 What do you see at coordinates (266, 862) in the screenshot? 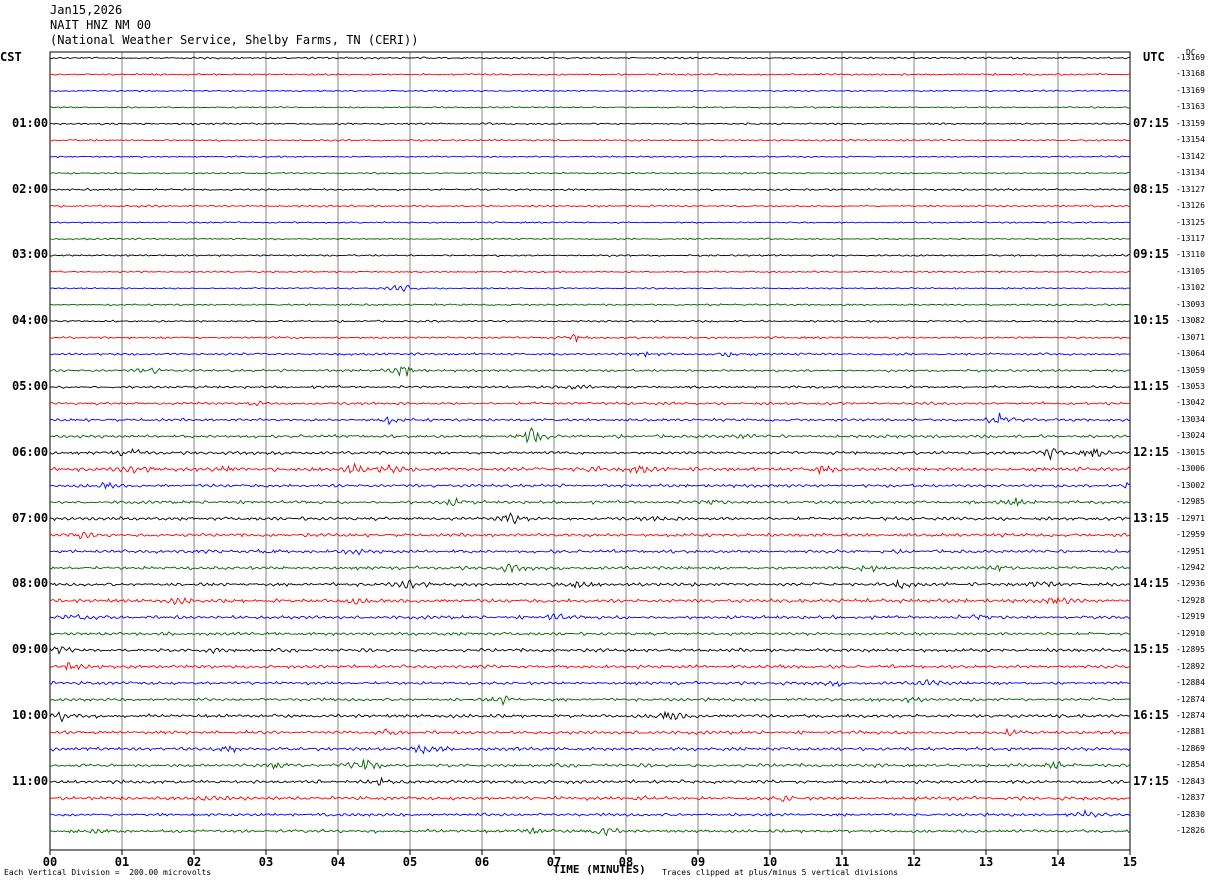
I see `x-tick-label-03: 03` at bounding box center [266, 862].